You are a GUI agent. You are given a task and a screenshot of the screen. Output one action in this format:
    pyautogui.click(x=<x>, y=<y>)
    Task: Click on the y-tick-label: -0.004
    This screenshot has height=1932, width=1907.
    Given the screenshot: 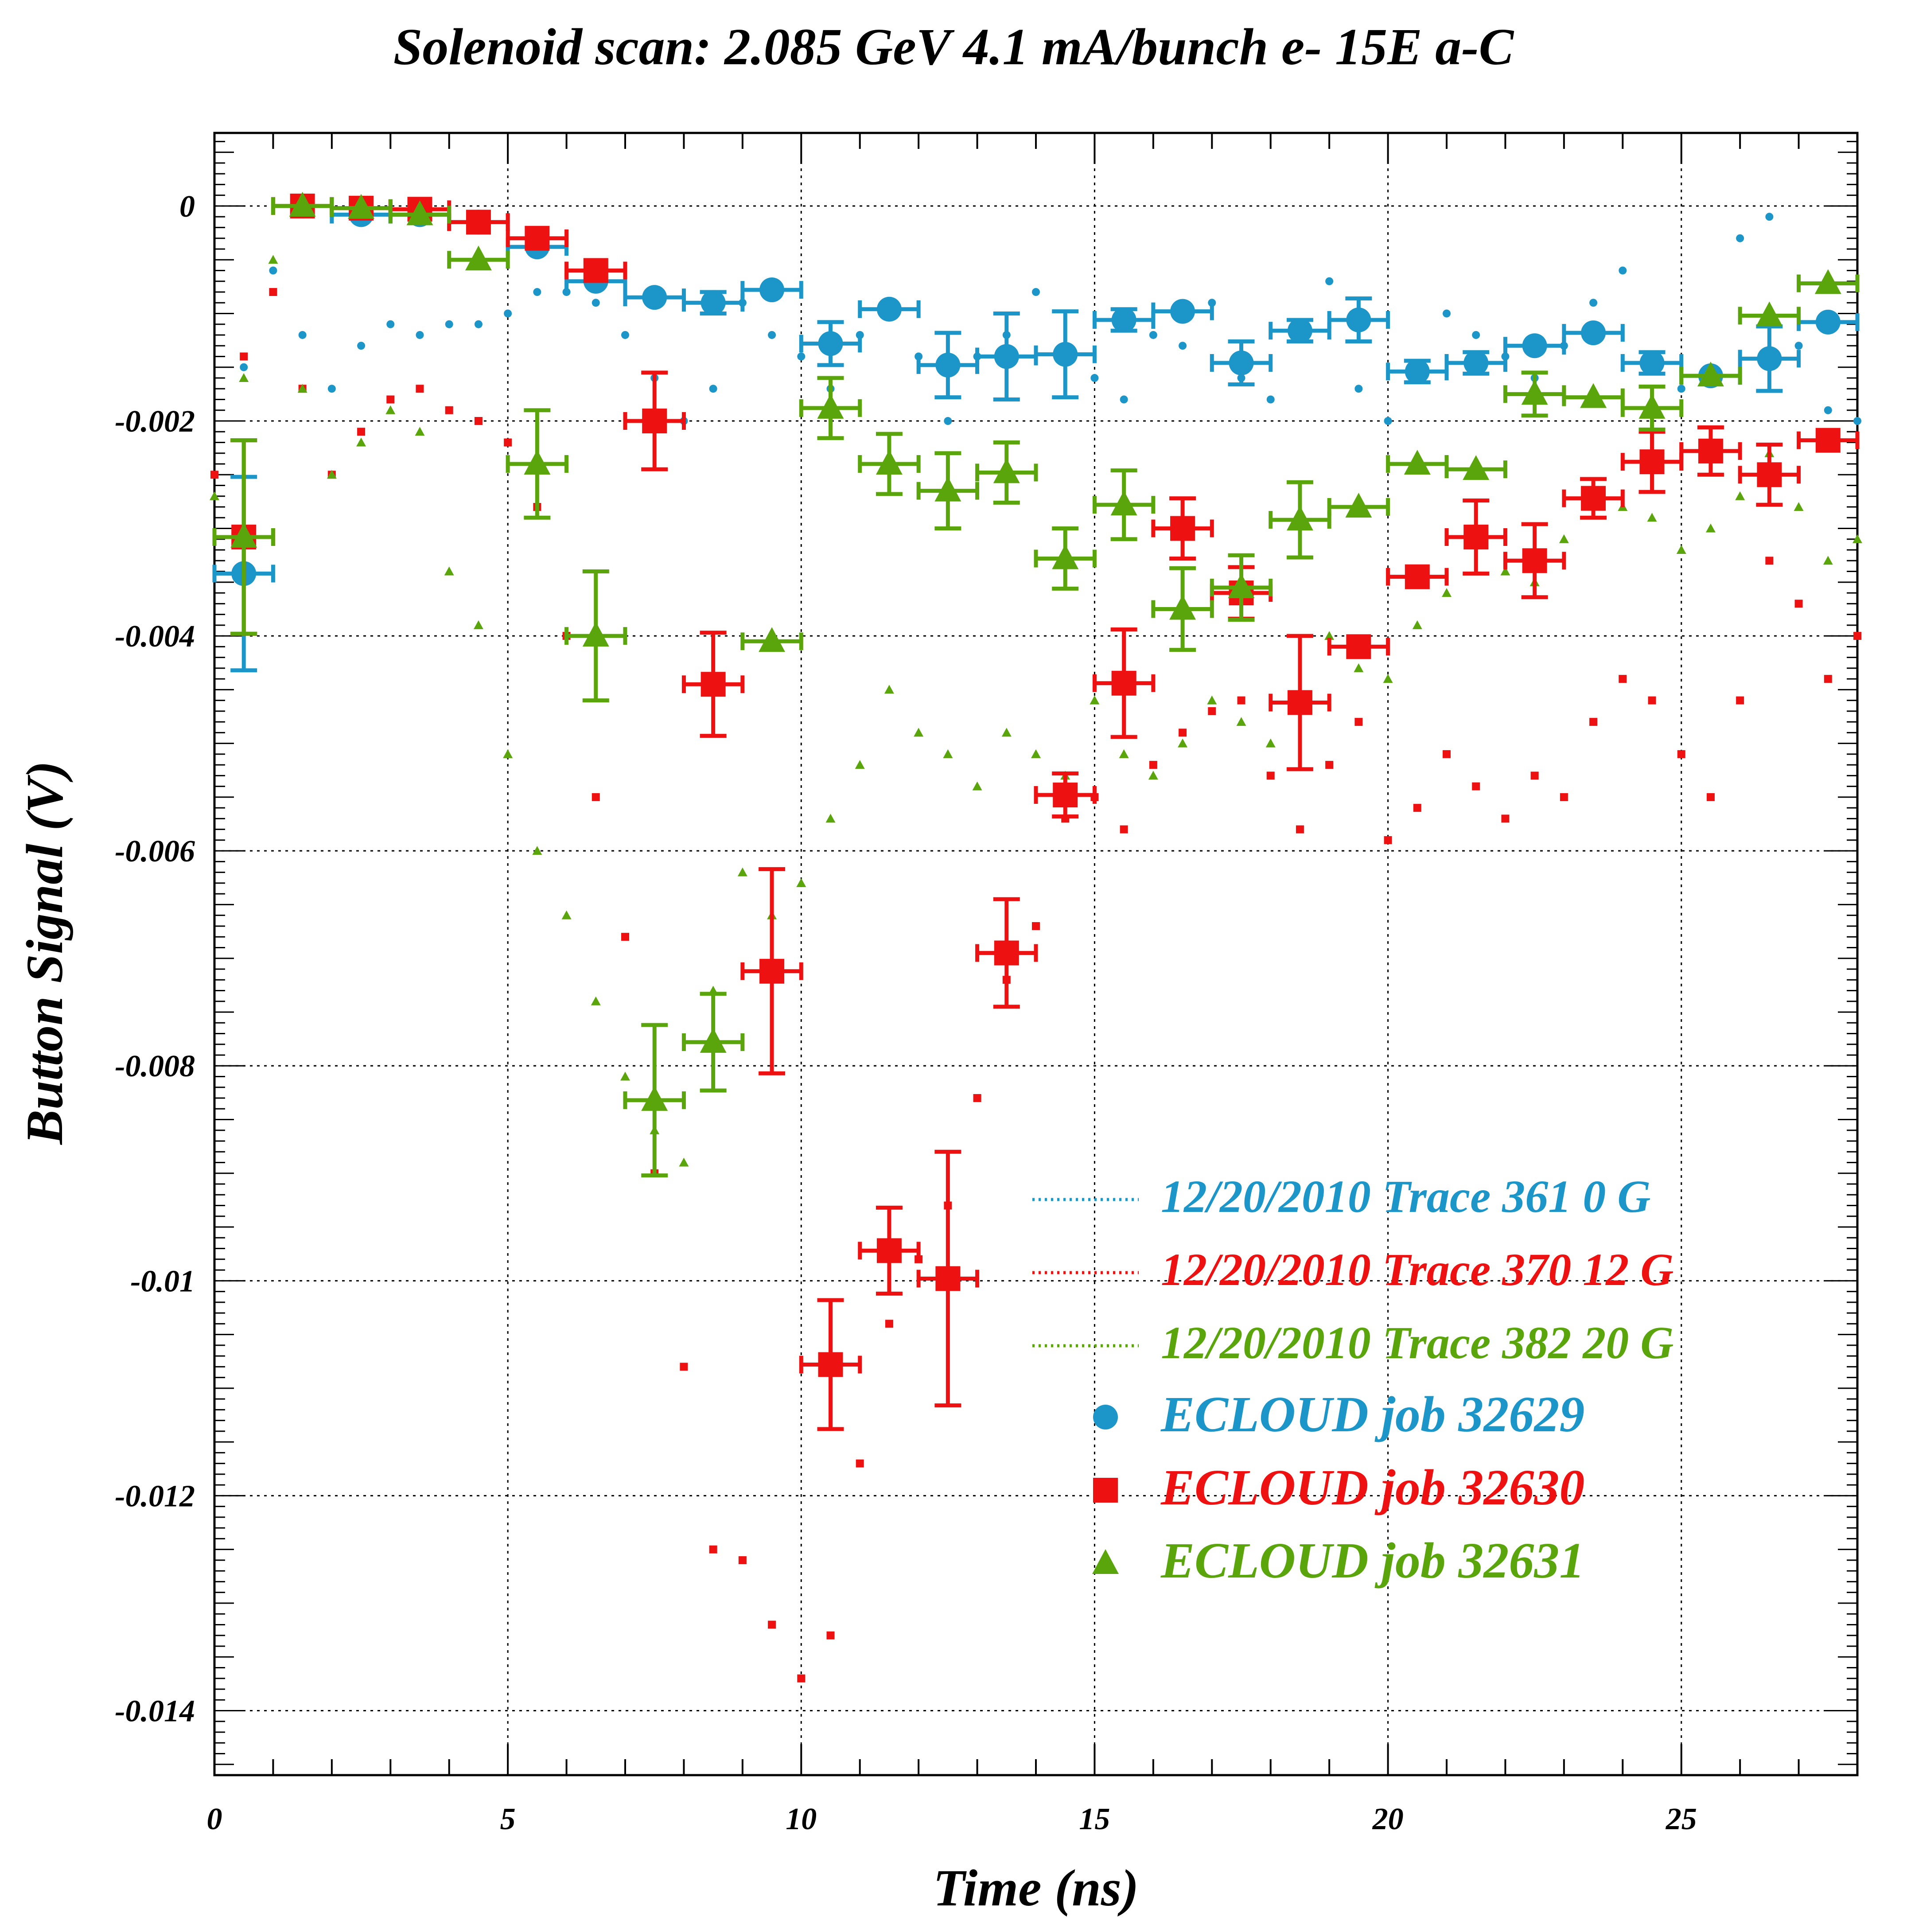 What is the action you would take?
    pyautogui.click(x=155, y=636)
    